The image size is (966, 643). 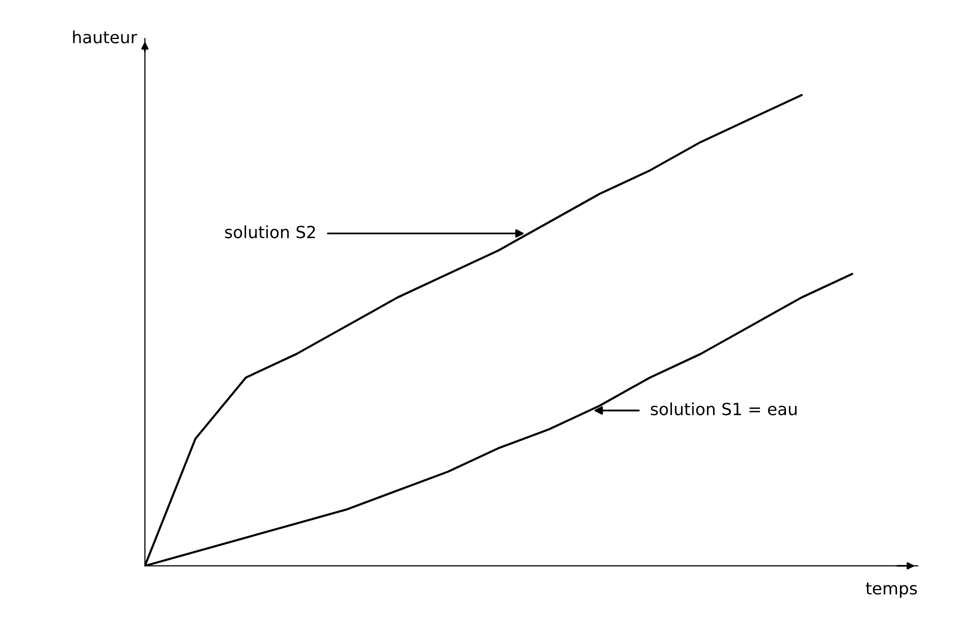 I want to click on y-axis-title: hauteur, so click(x=105, y=37).